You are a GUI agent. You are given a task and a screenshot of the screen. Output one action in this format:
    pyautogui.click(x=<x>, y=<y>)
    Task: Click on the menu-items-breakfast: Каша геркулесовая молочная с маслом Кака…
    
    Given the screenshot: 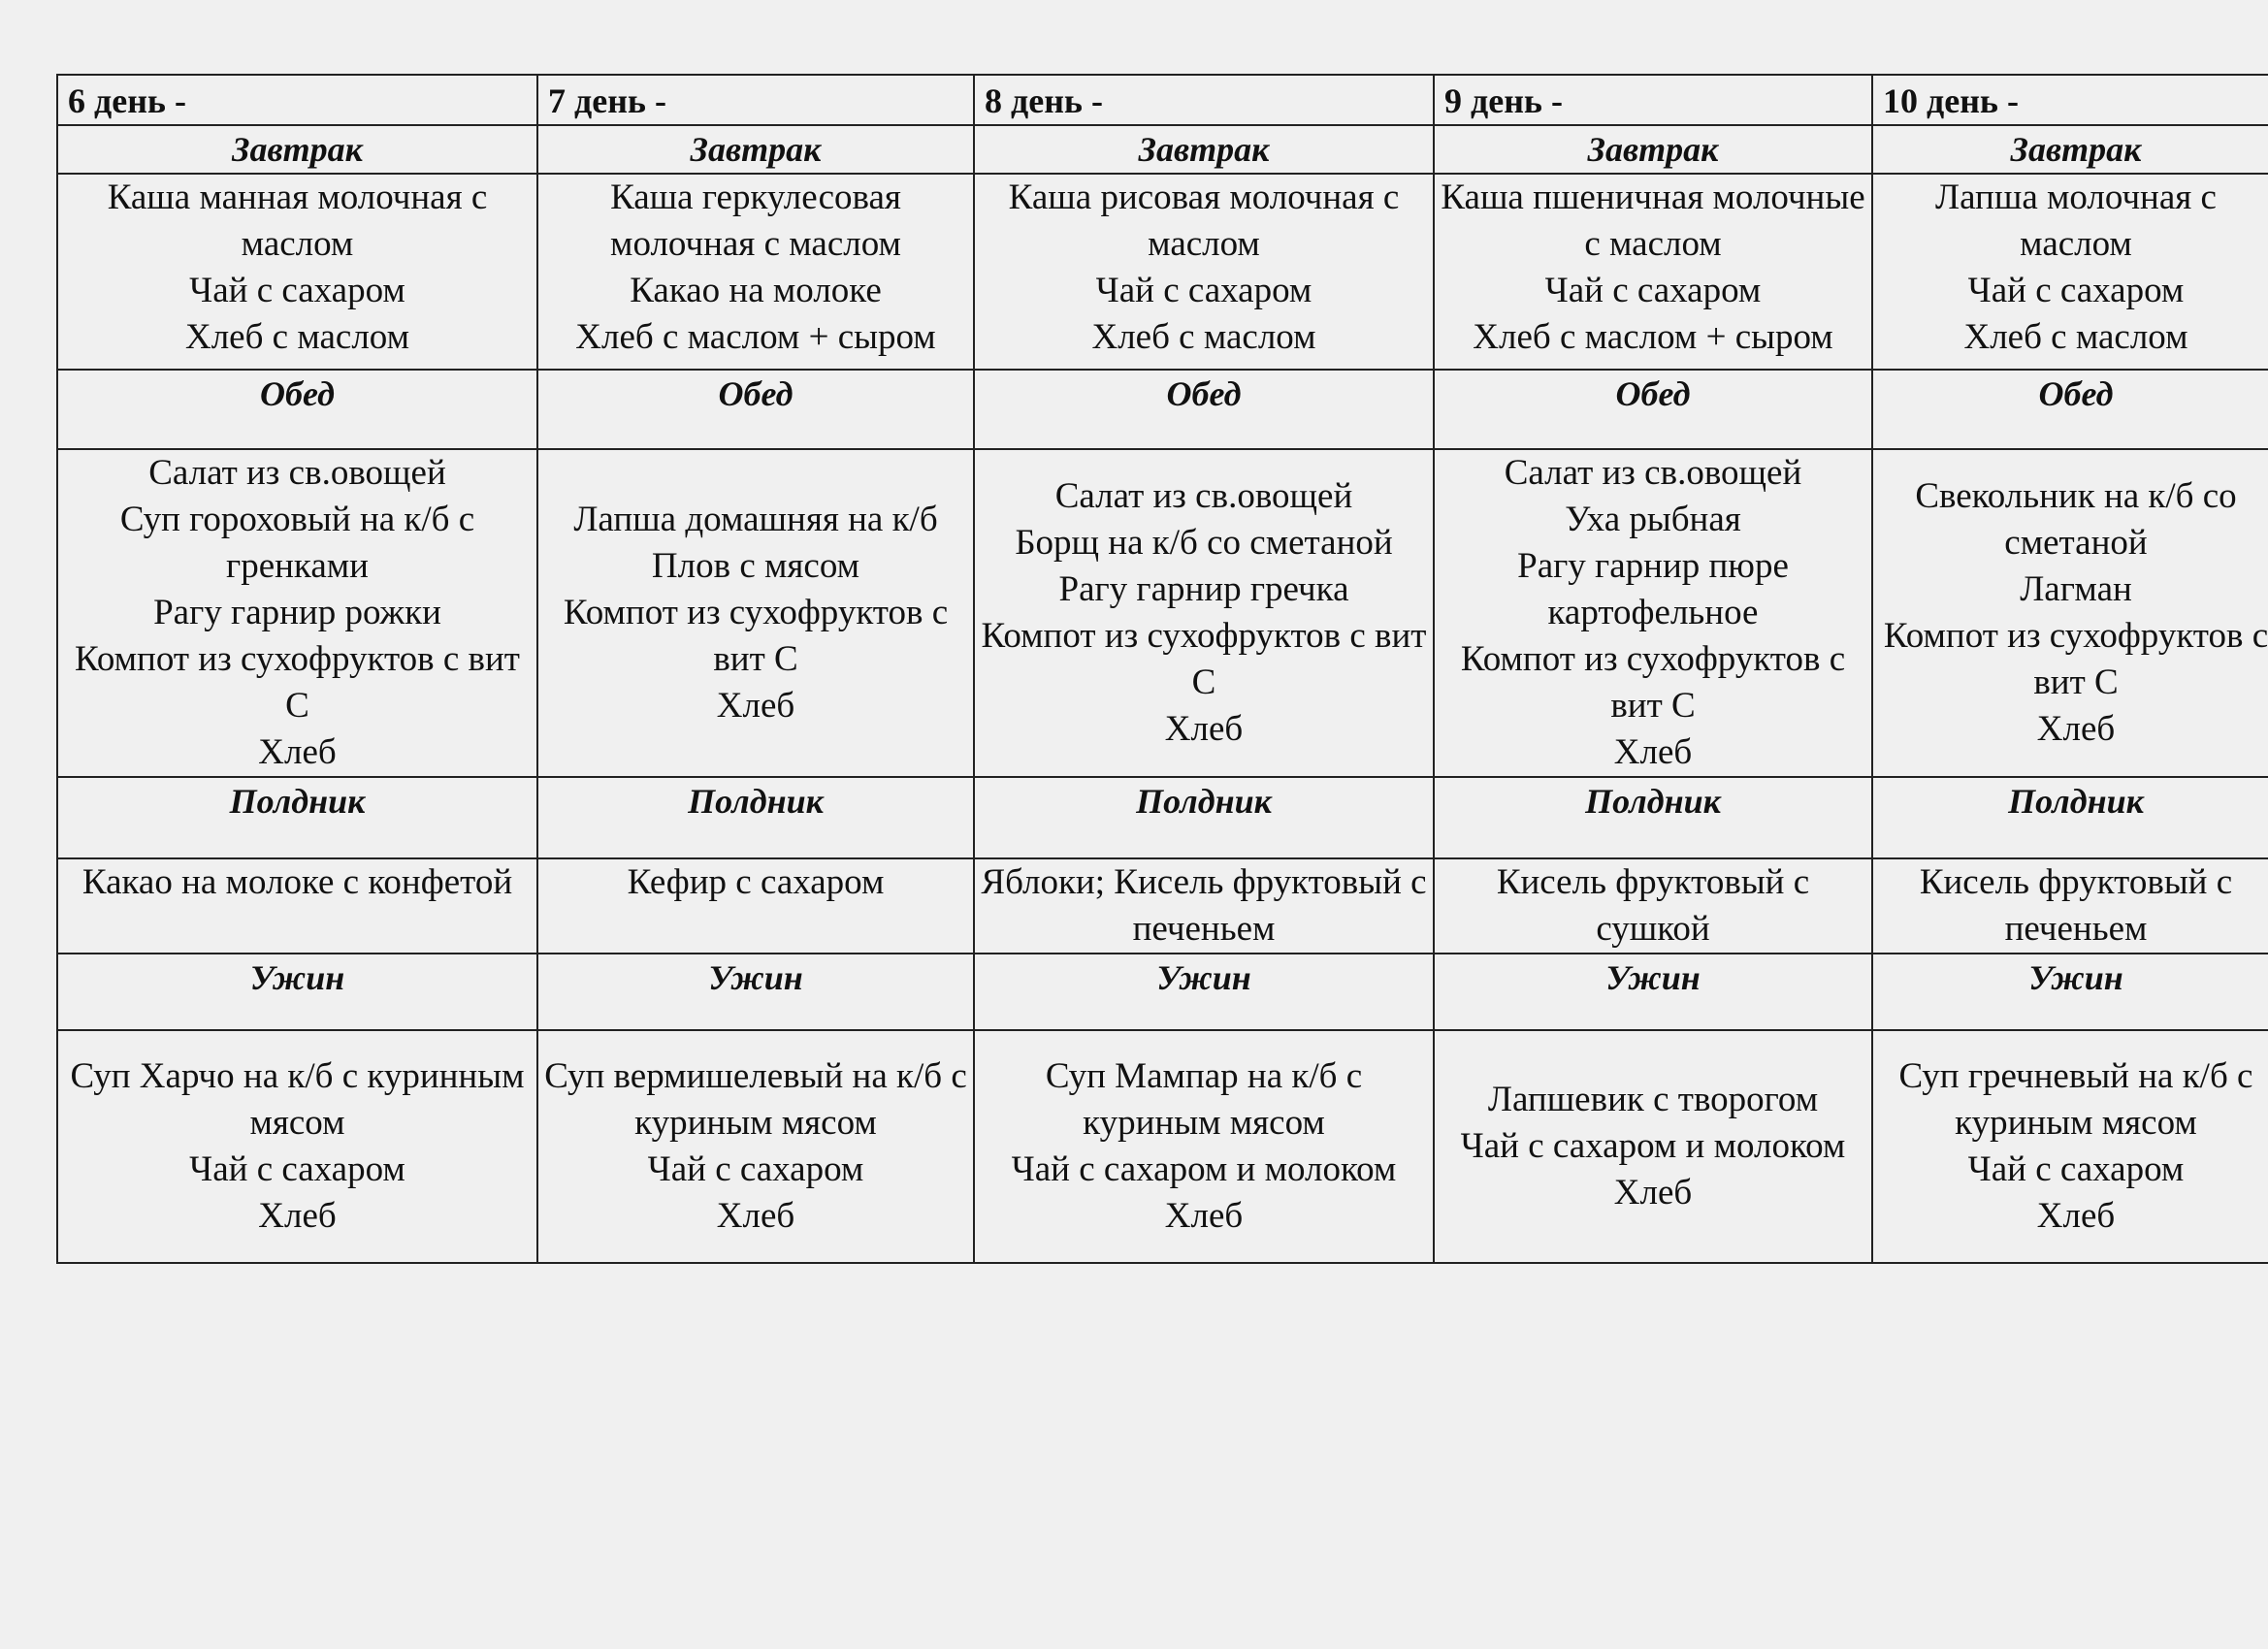 What is the action you would take?
    pyautogui.click(x=755, y=272)
    